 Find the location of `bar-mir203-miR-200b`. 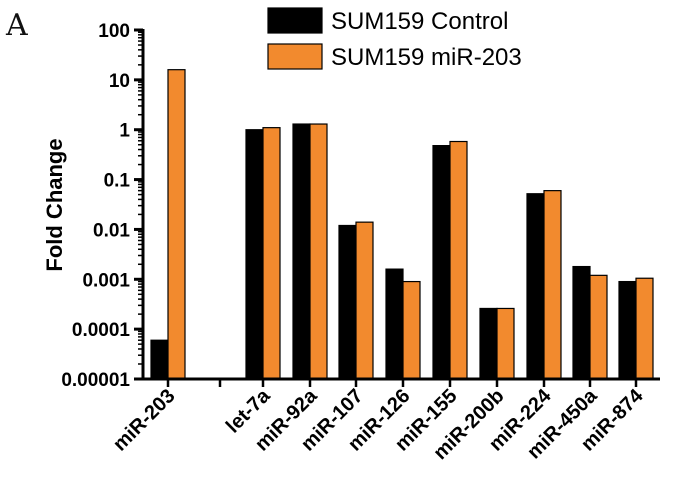

bar-mir203-miR-200b is located at coordinates (505, 343).